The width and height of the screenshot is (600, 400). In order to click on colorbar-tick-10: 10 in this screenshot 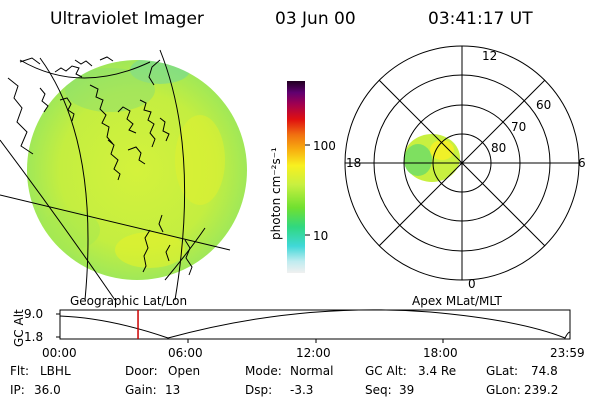, I will do `click(321, 236)`.